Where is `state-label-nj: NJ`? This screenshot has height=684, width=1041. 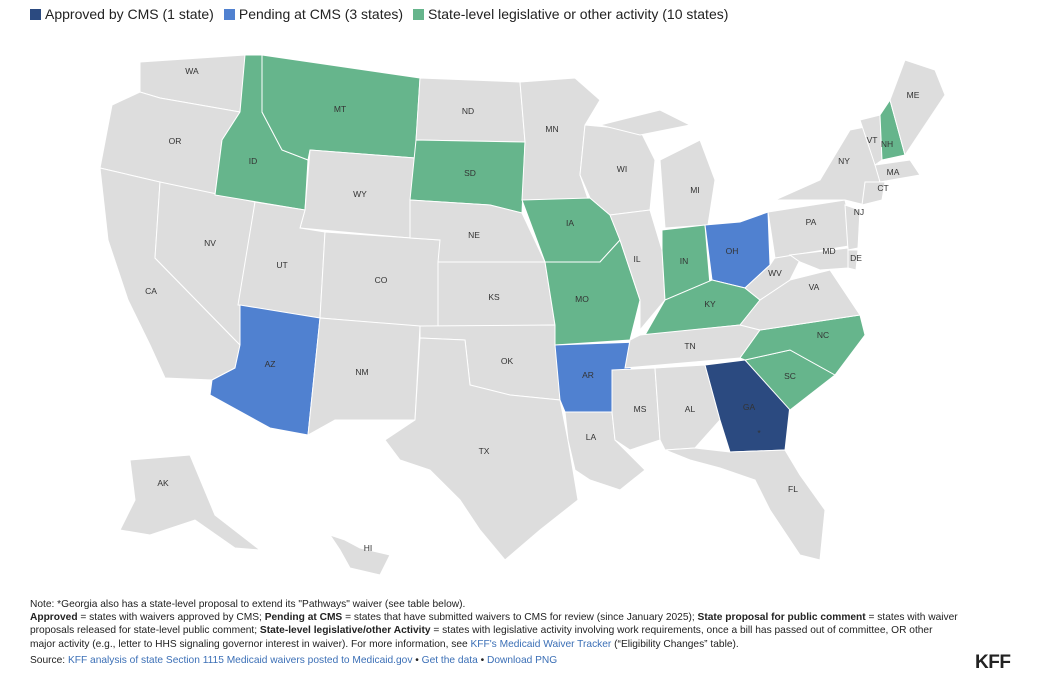 state-label-nj: NJ is located at coordinates (859, 212).